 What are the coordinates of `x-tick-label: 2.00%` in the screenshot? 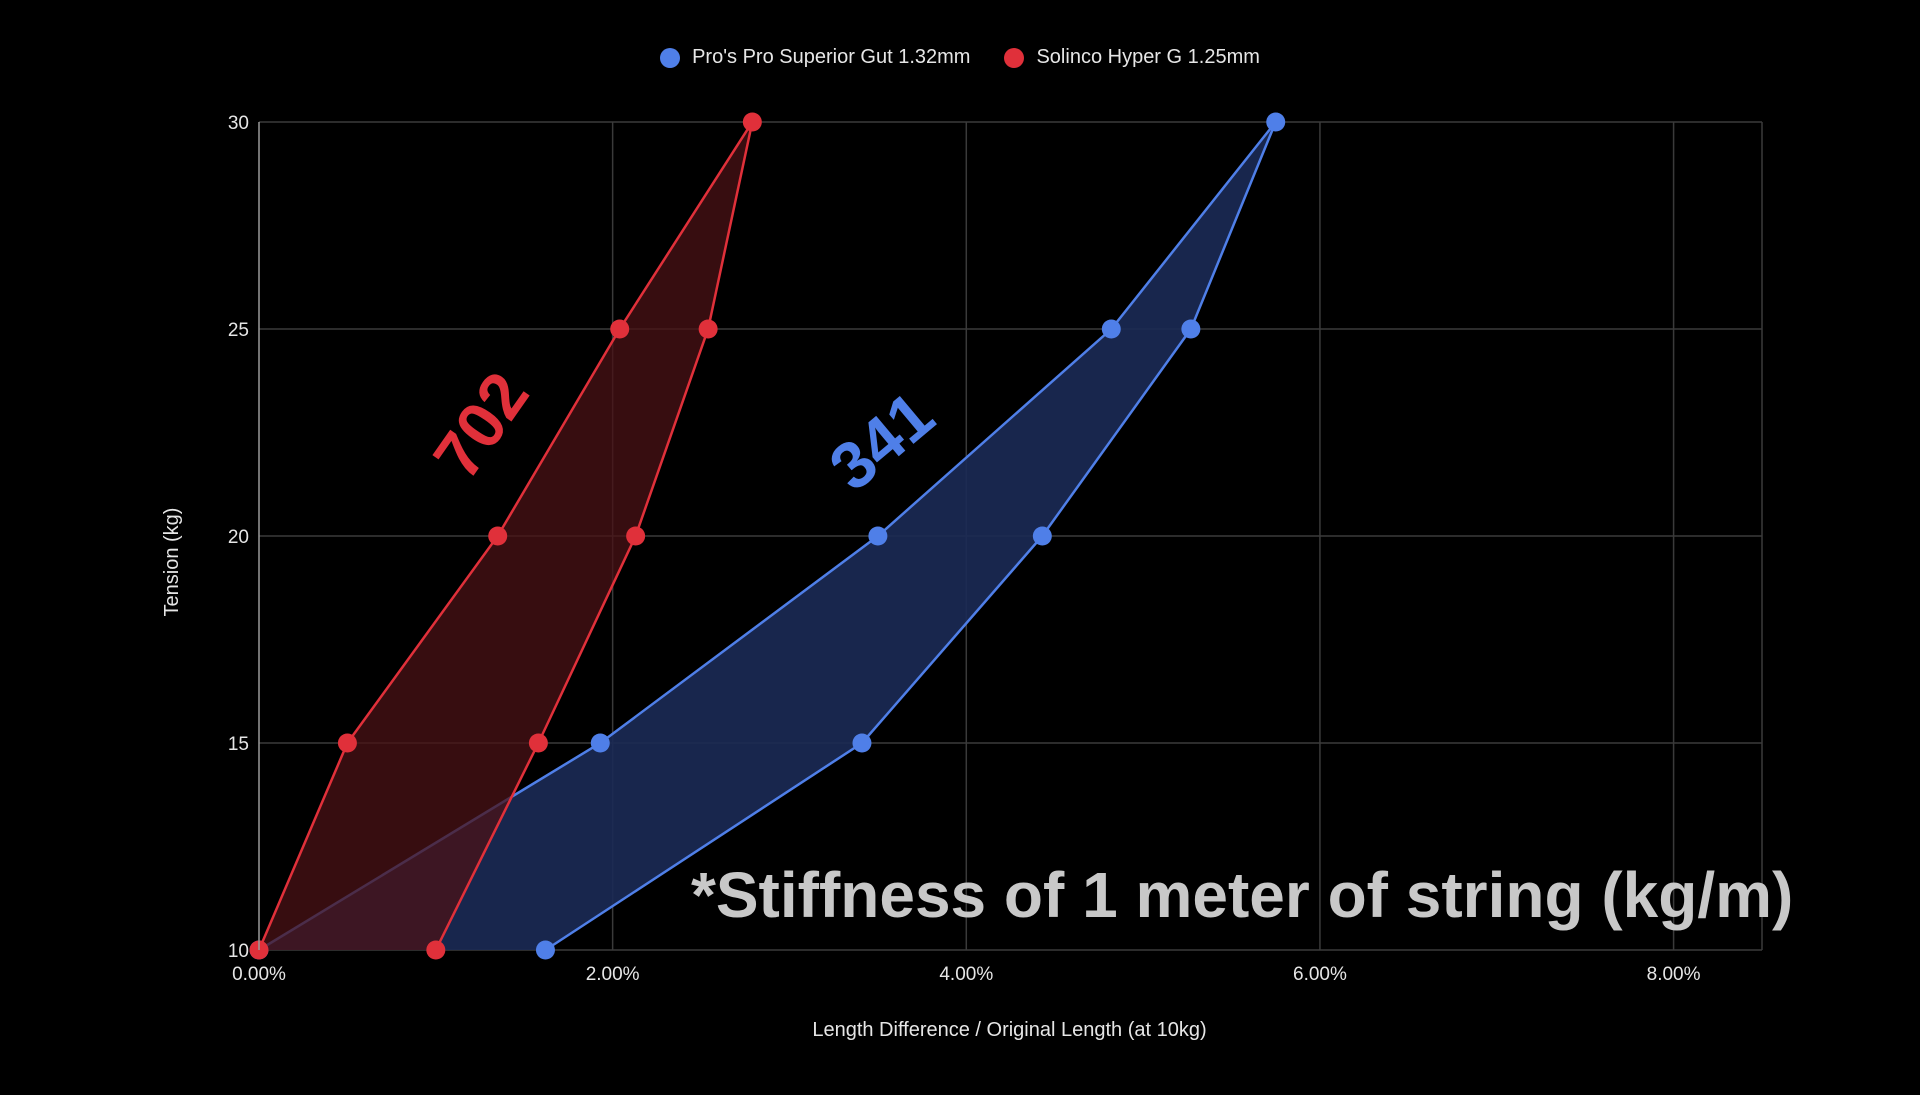 It's located at (613, 974).